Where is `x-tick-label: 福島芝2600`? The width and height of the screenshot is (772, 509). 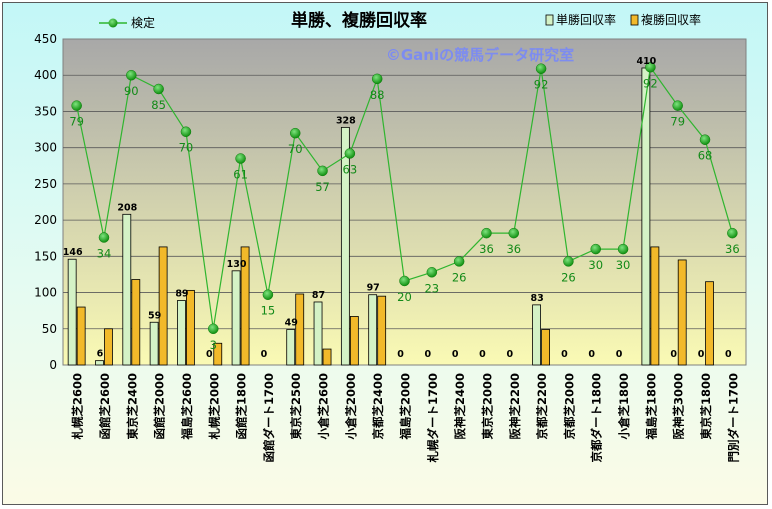 x-tick-label: 福島芝2600 is located at coordinates (187, 407).